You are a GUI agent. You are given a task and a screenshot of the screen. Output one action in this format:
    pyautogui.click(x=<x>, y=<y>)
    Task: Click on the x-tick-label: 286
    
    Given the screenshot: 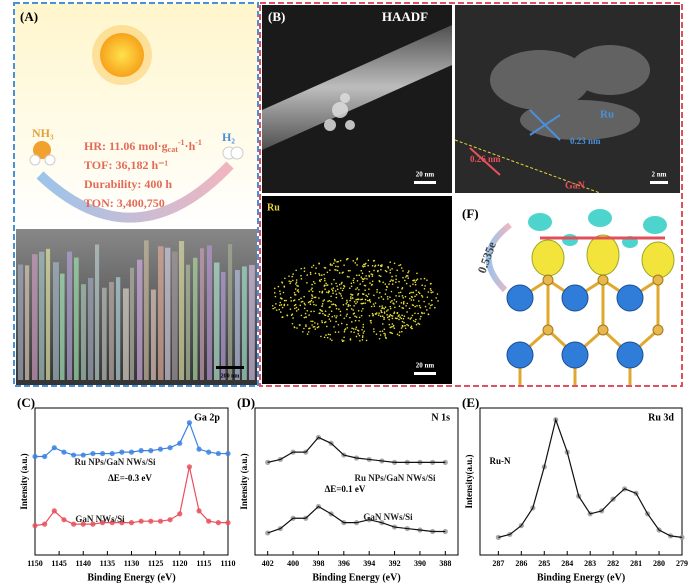 What is the action you would take?
    pyautogui.click(x=521, y=563)
    